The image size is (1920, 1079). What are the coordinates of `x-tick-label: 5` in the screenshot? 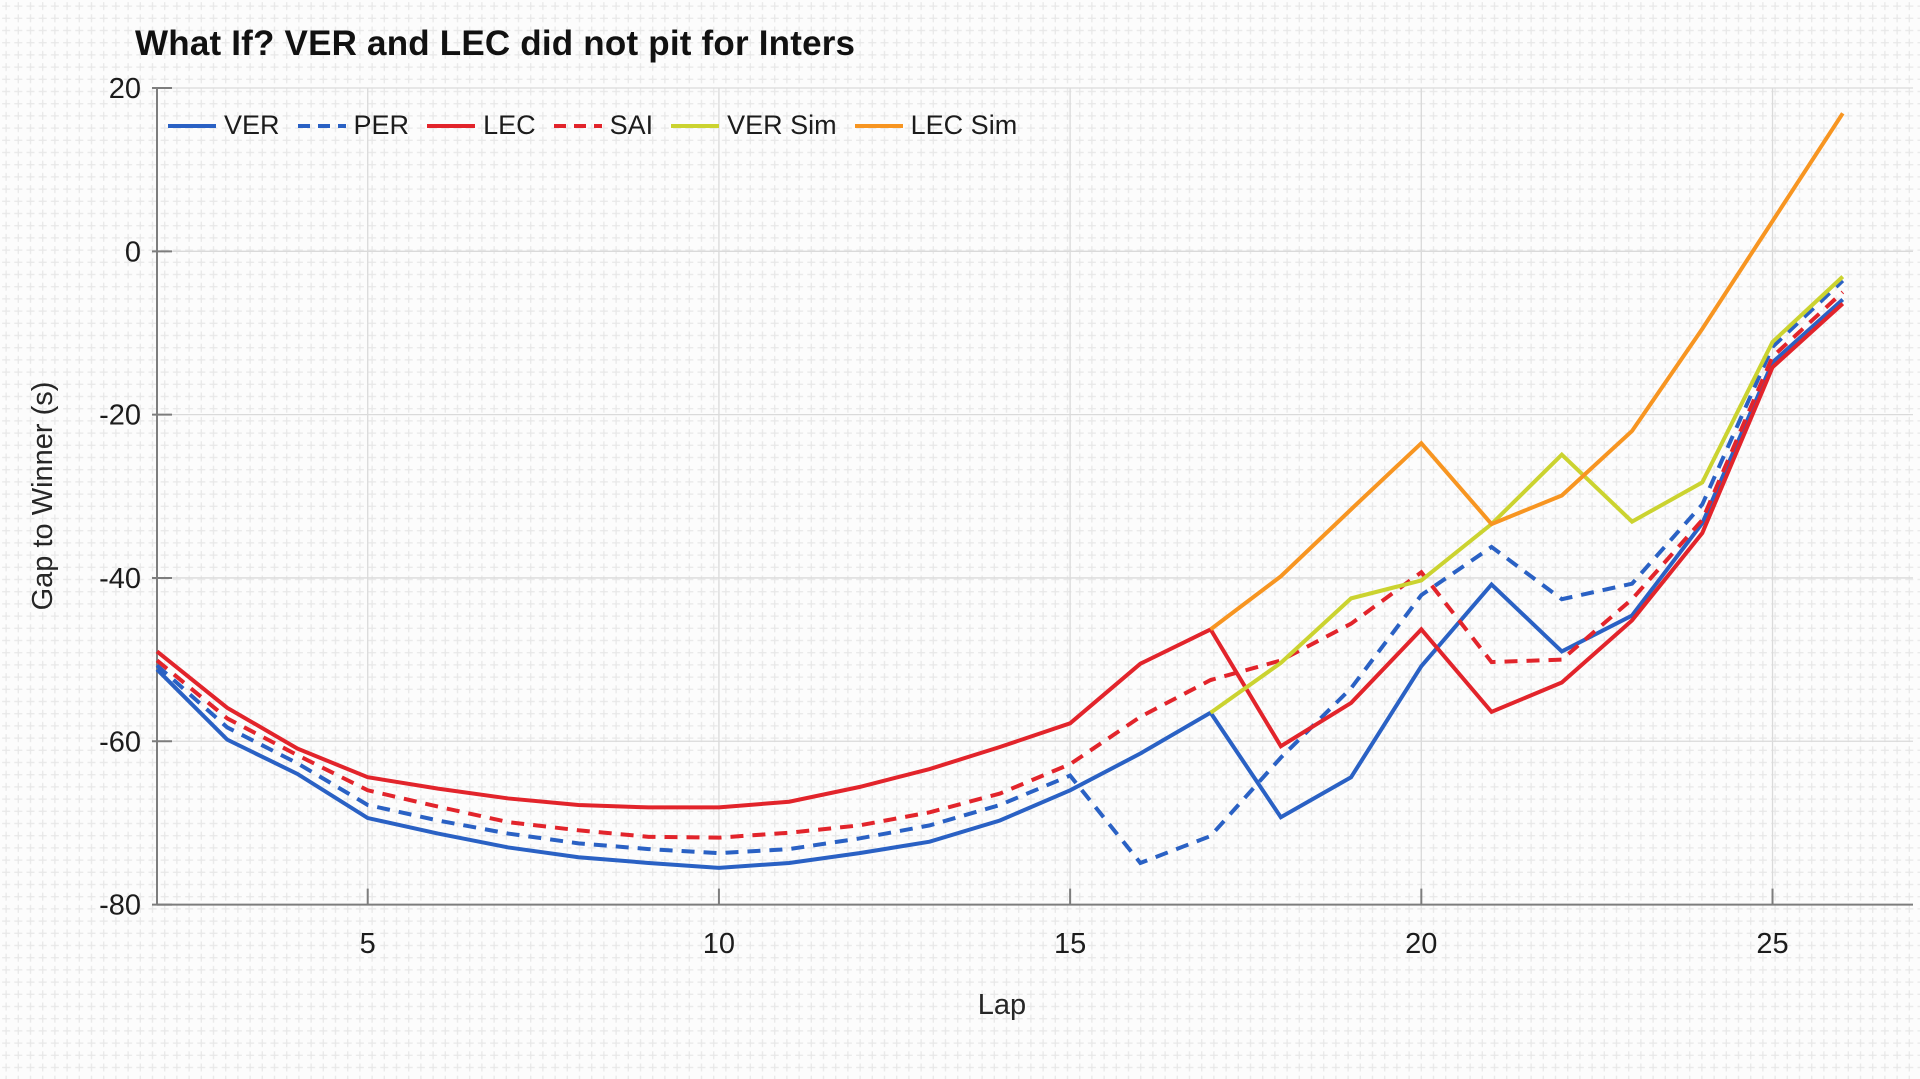 It's located at (368, 944).